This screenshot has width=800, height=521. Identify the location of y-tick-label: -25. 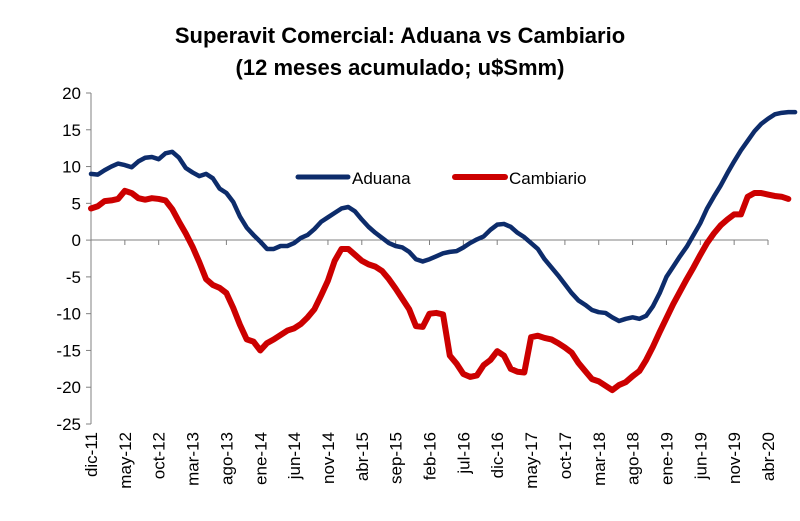
(68, 424).